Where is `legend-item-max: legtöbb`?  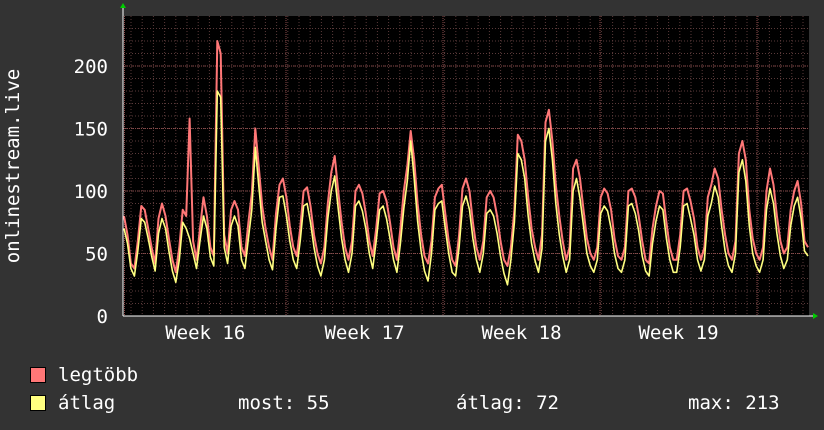 legend-item-max: legtöbb is located at coordinates (84, 375).